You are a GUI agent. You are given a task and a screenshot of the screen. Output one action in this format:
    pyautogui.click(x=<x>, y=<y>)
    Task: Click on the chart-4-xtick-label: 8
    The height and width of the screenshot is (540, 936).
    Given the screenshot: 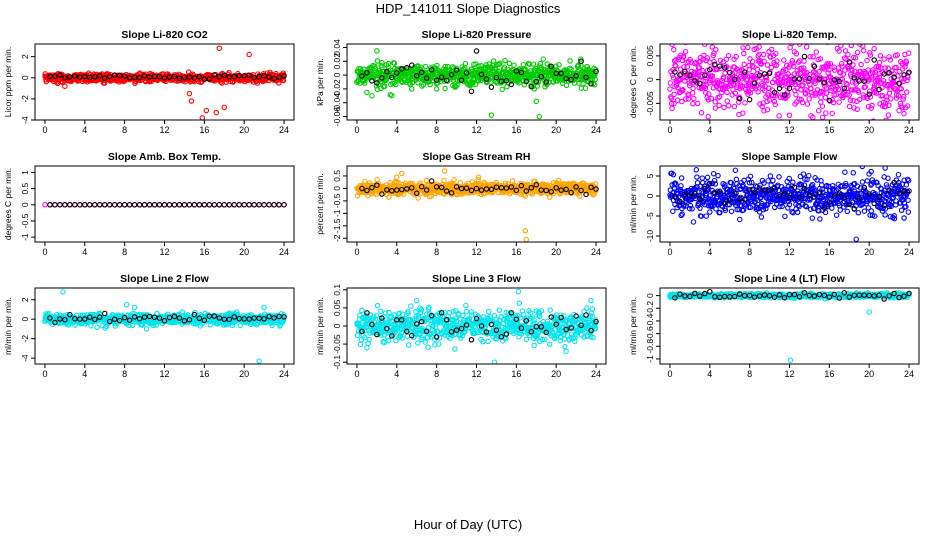 What is the action you would take?
    pyautogui.click(x=124, y=252)
    